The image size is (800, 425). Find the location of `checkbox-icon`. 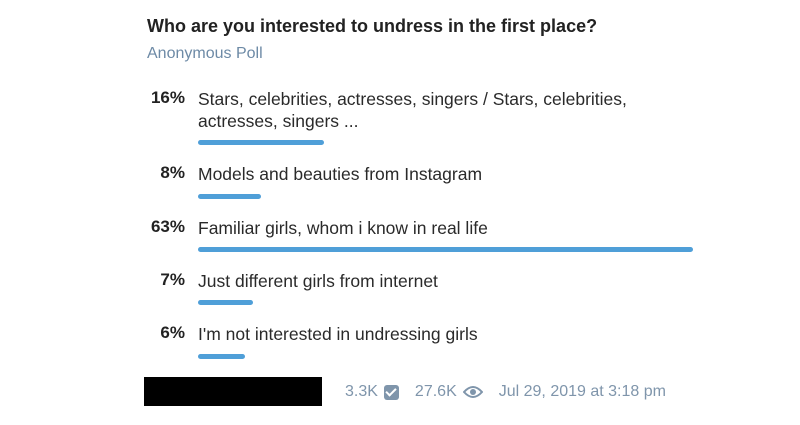

checkbox-icon is located at coordinates (391, 392).